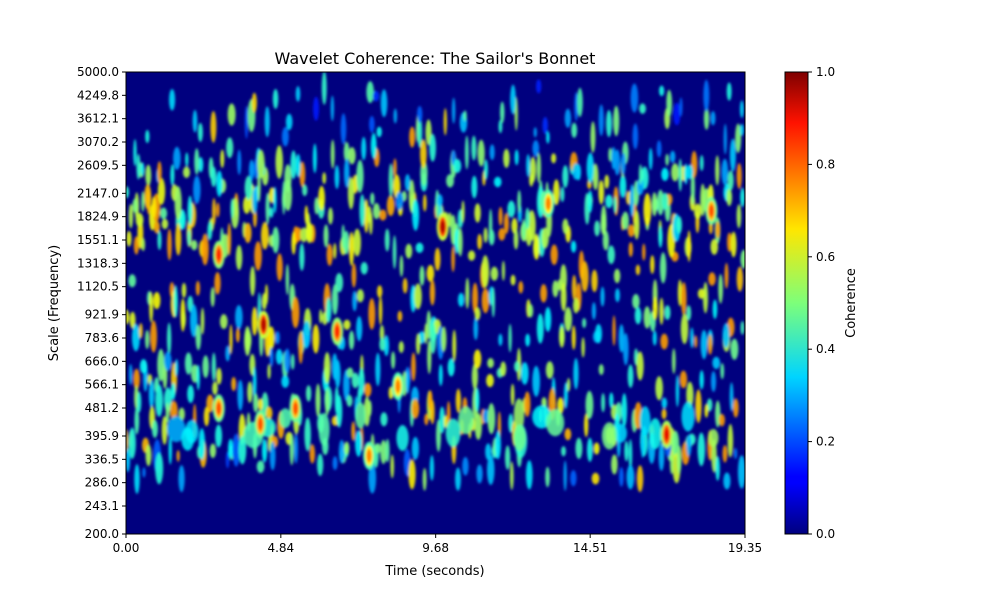 The image size is (1000, 600). Describe the element at coordinates (98, 142) in the screenshot. I see `y-tick-label: 3070.2` at that location.